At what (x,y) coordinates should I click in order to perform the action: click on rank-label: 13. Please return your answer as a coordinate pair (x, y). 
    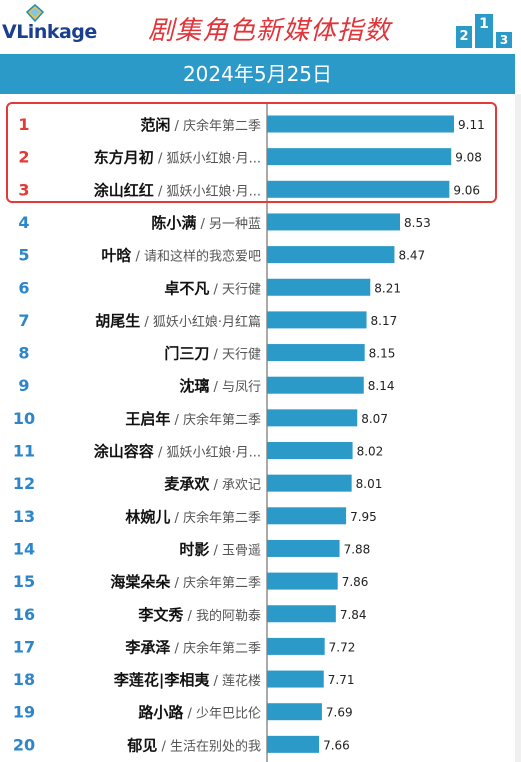
    Looking at the image, I should click on (24, 516).